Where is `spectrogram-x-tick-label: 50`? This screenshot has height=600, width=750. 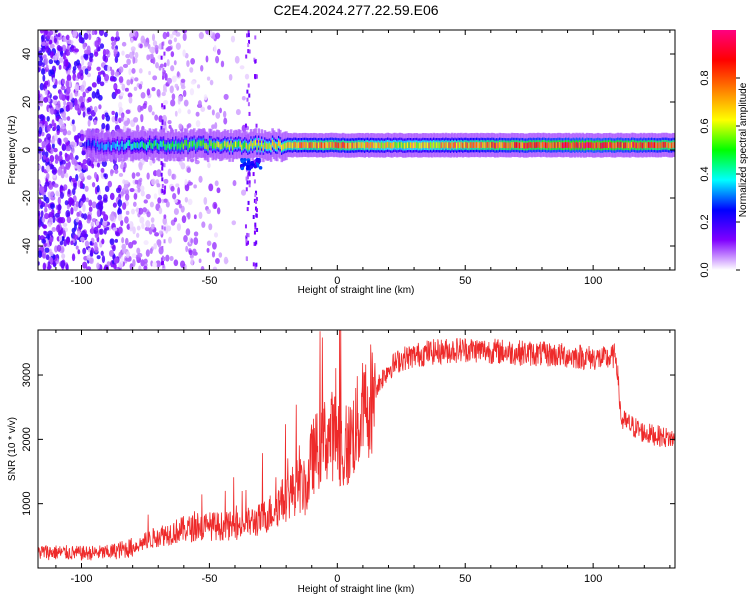 spectrogram-x-tick-label: 50 is located at coordinates (465, 281).